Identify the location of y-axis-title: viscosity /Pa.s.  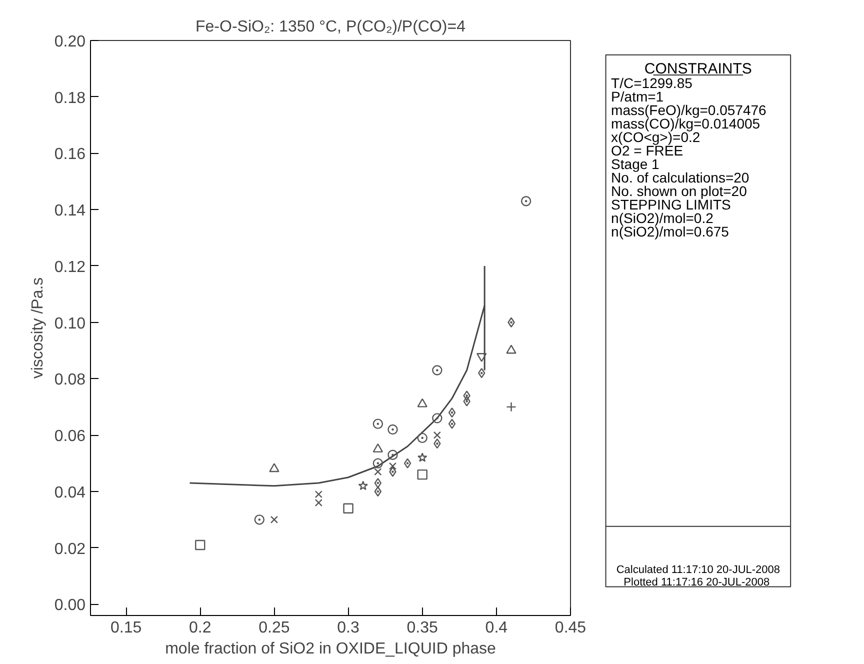
(37, 328).